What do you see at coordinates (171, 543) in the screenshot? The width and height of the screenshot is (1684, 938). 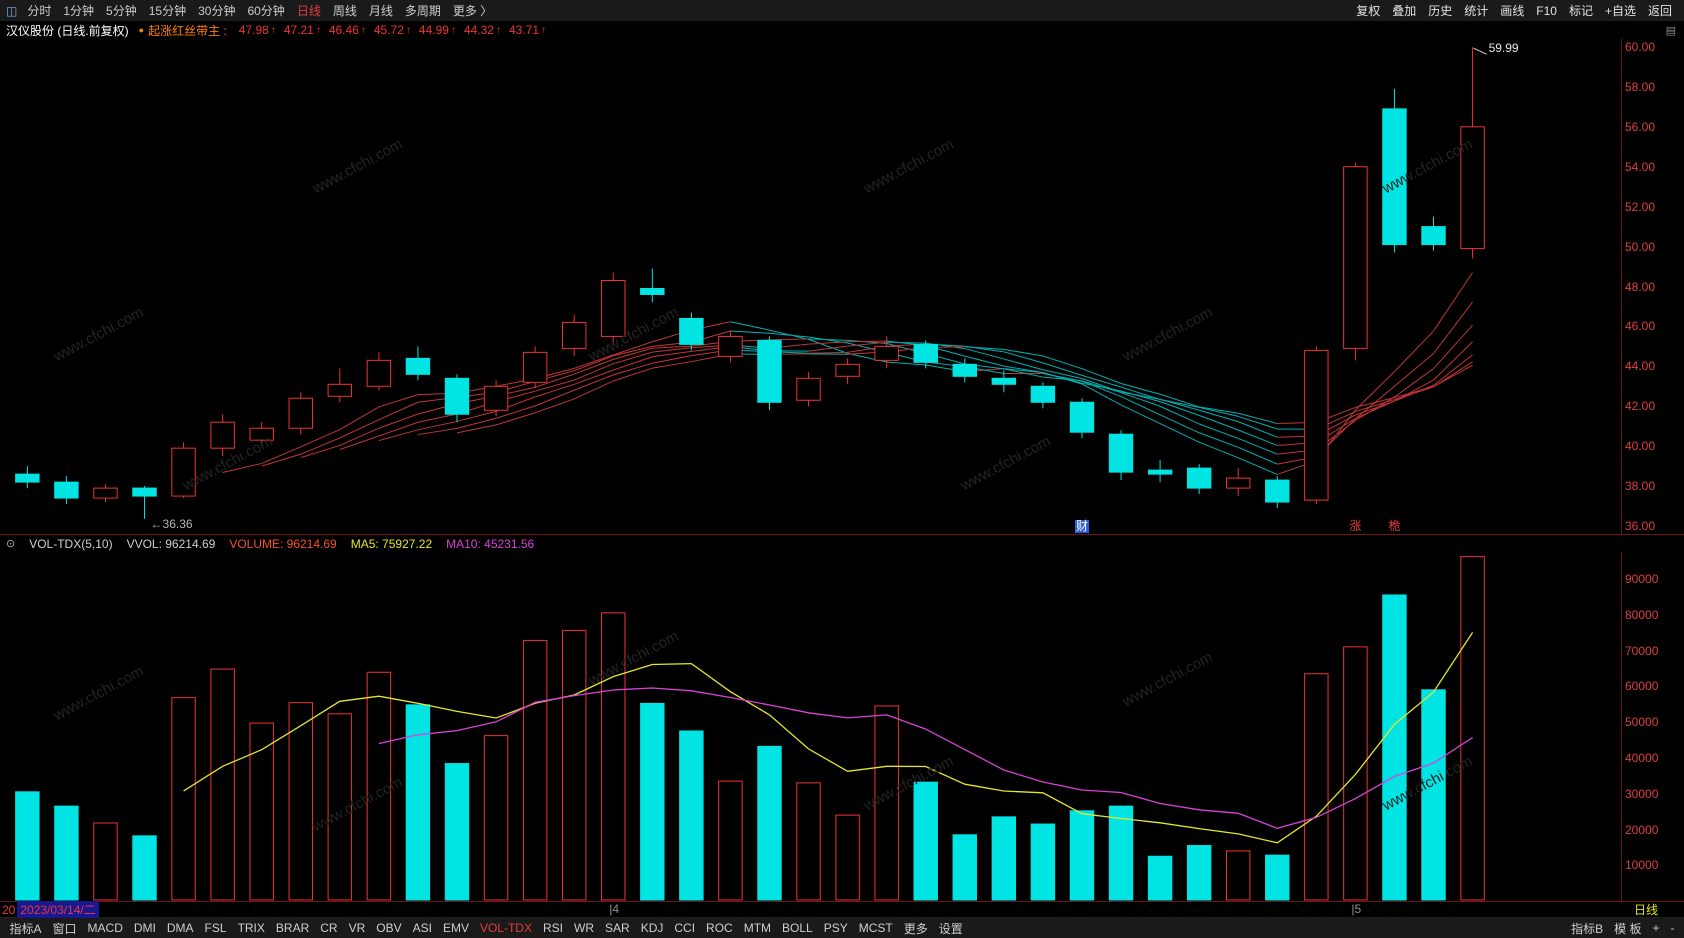 I see `vol-header-seg-1: VVOL: 96214.69` at bounding box center [171, 543].